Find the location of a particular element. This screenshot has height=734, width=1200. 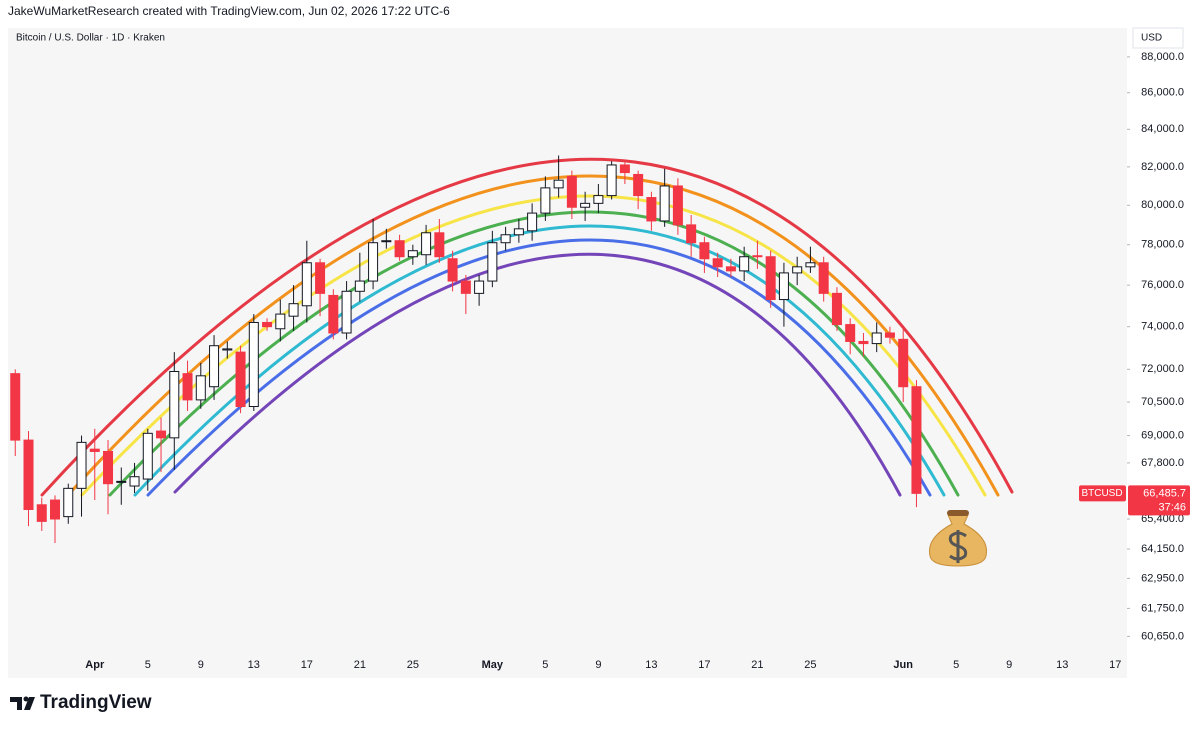

currency: USD is located at coordinates (1151, 38).